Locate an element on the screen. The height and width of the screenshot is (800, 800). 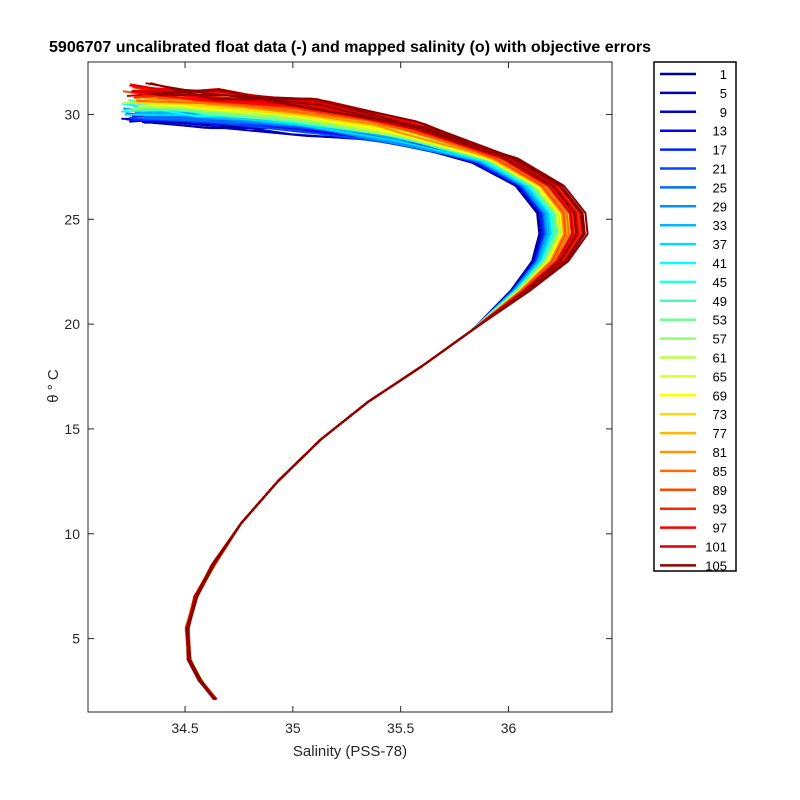
legend-label: 33 is located at coordinates (720, 225).